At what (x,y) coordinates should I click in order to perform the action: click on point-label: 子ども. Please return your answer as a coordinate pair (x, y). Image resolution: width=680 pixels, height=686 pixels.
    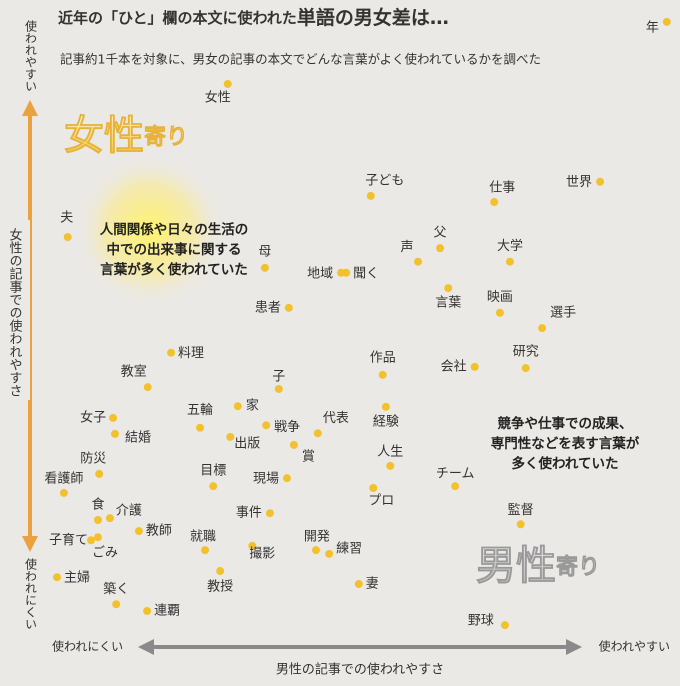
    Looking at the image, I should click on (384, 180).